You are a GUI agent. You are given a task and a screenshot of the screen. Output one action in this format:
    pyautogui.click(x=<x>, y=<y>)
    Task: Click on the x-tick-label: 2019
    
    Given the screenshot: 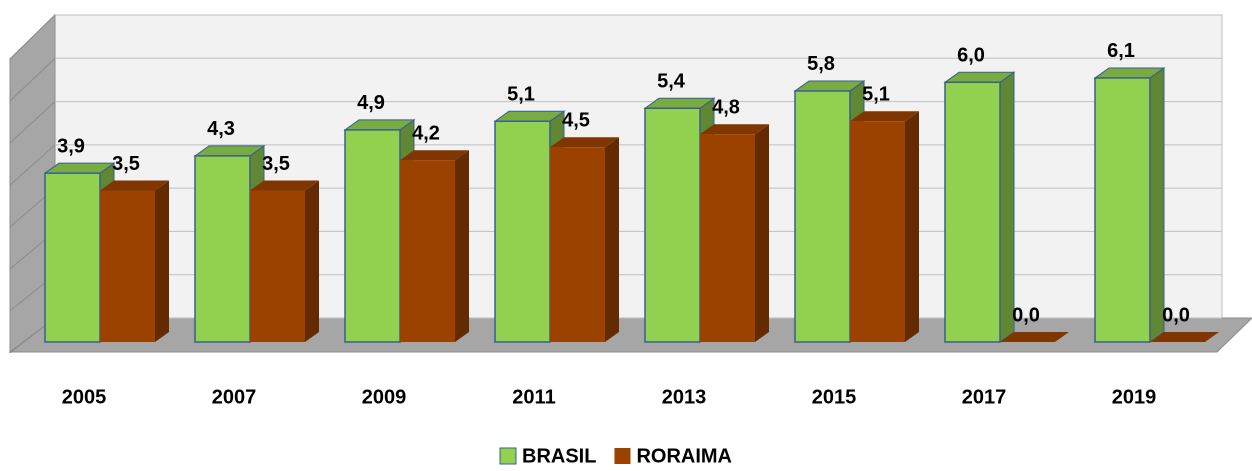 What is the action you would take?
    pyautogui.click(x=1134, y=397)
    